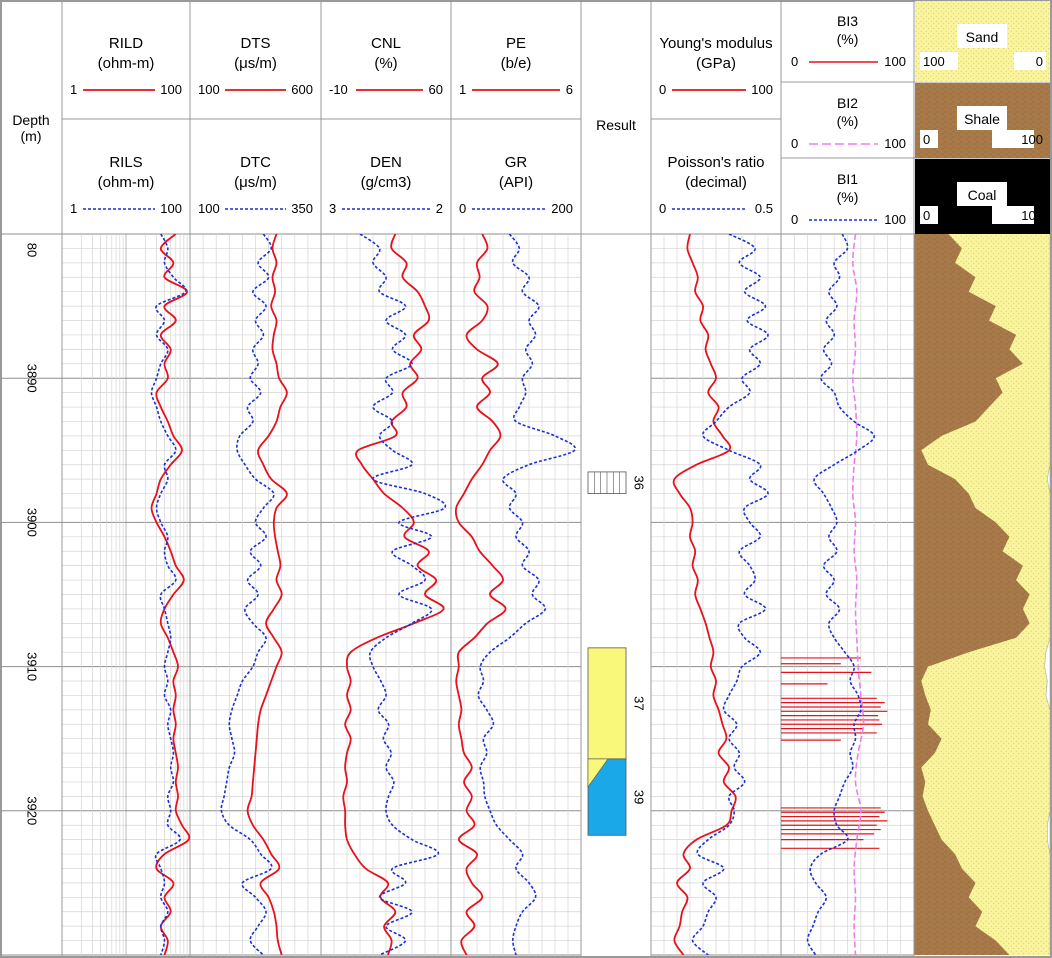 The width and height of the screenshot is (1052, 958). I want to click on result-column: 36 37 39, so click(617, 653).